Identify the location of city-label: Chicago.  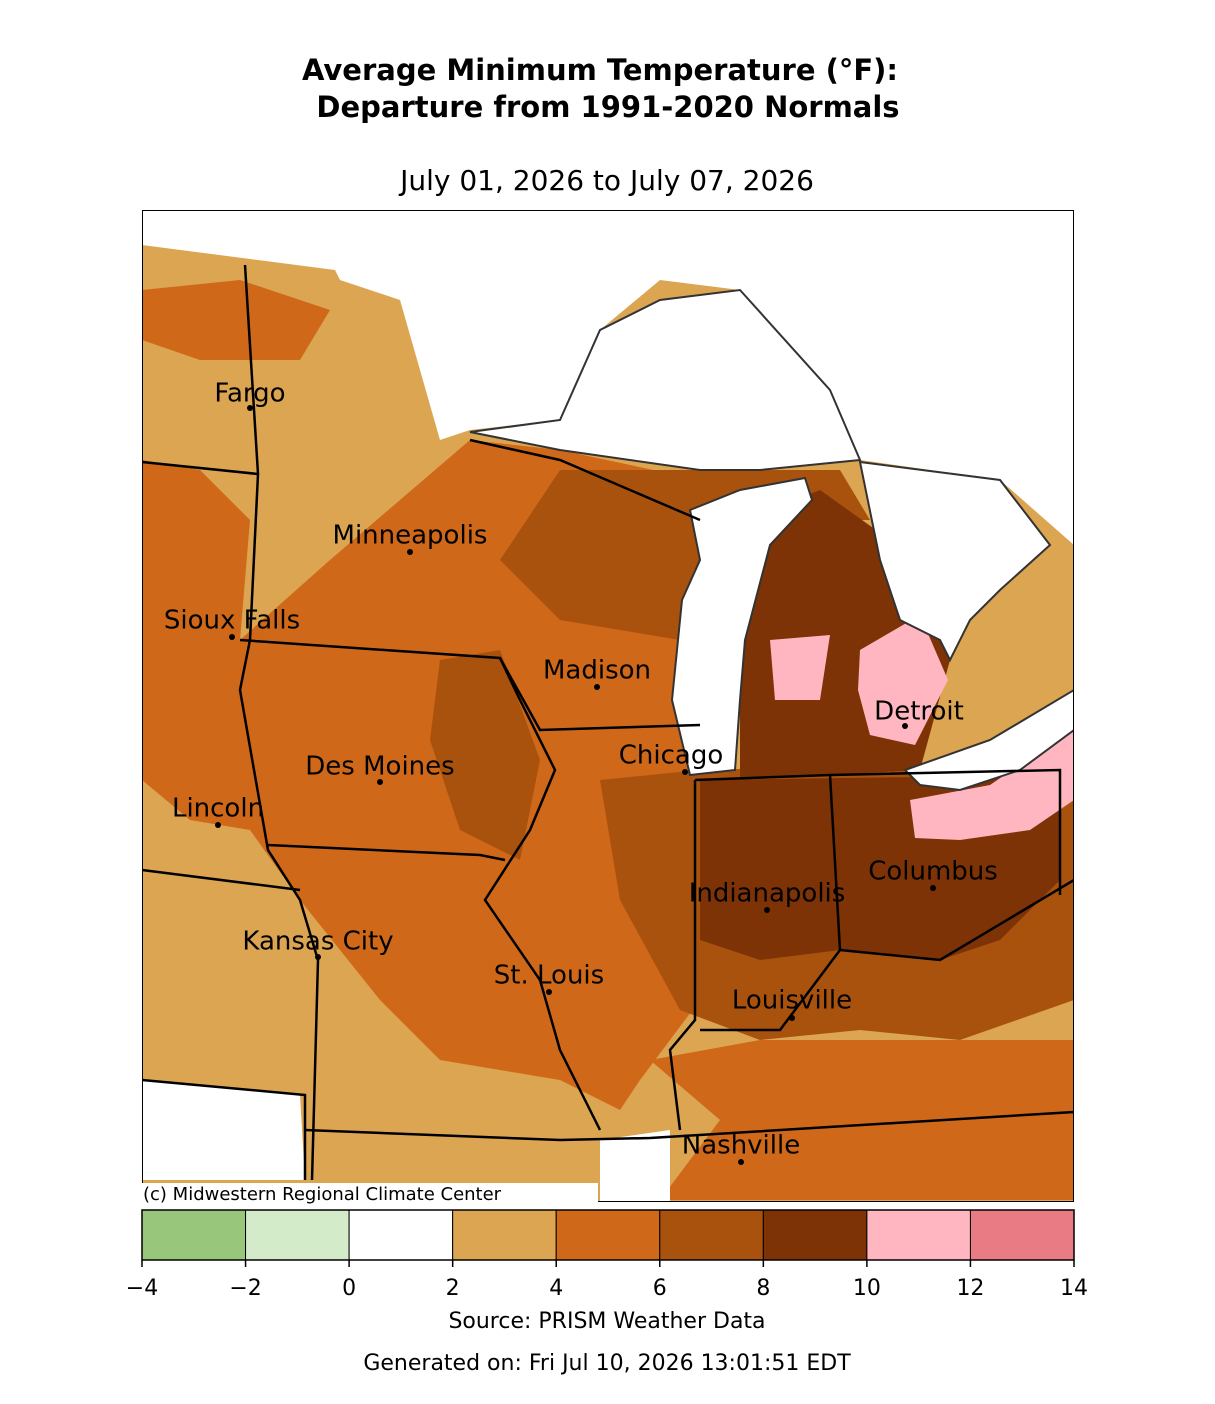
(671, 756).